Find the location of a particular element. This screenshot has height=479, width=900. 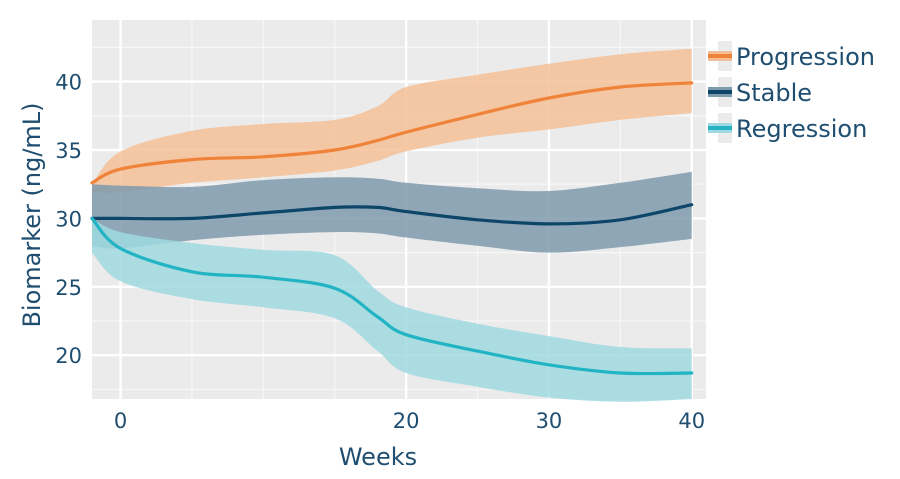

line-stable is located at coordinates (392, 214).